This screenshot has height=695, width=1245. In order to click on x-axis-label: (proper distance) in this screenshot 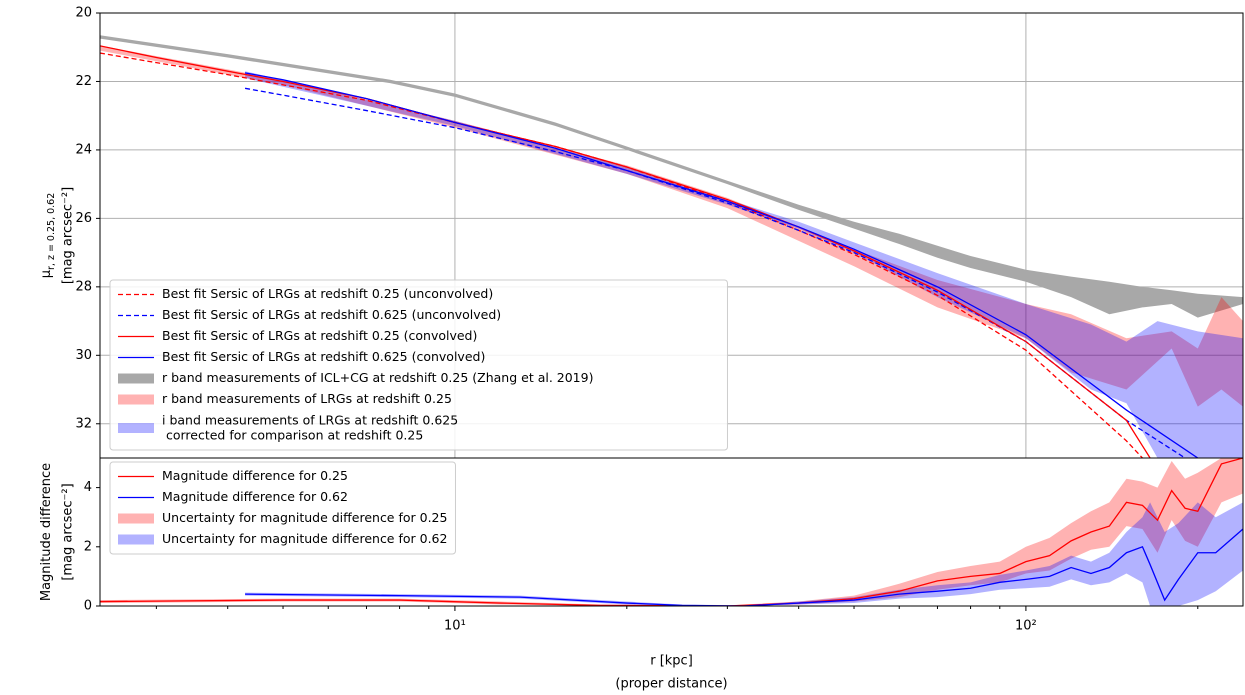, I will do `click(671, 684)`.